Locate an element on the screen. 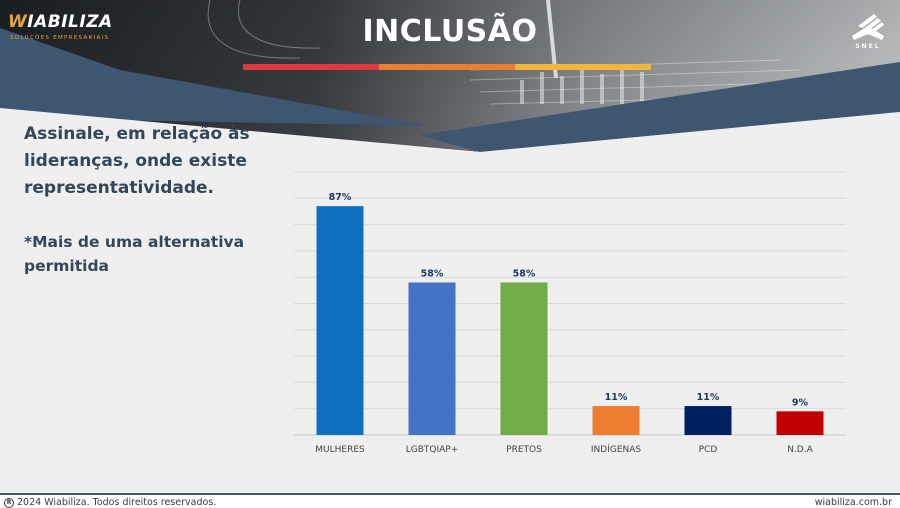 This screenshot has height=508, width=900. accent-bar-yellow is located at coordinates (583, 67).